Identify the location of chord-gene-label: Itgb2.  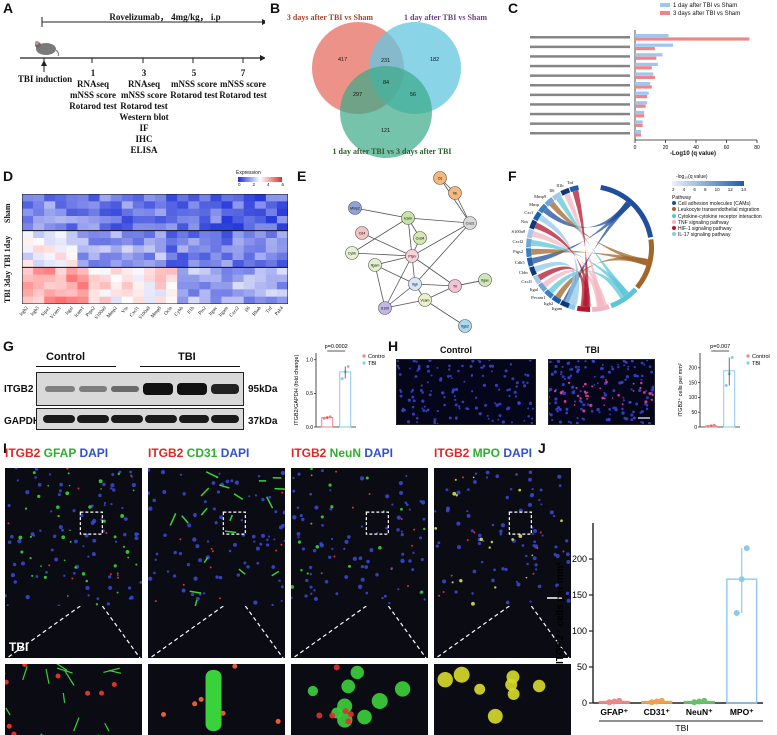
(546, 303).